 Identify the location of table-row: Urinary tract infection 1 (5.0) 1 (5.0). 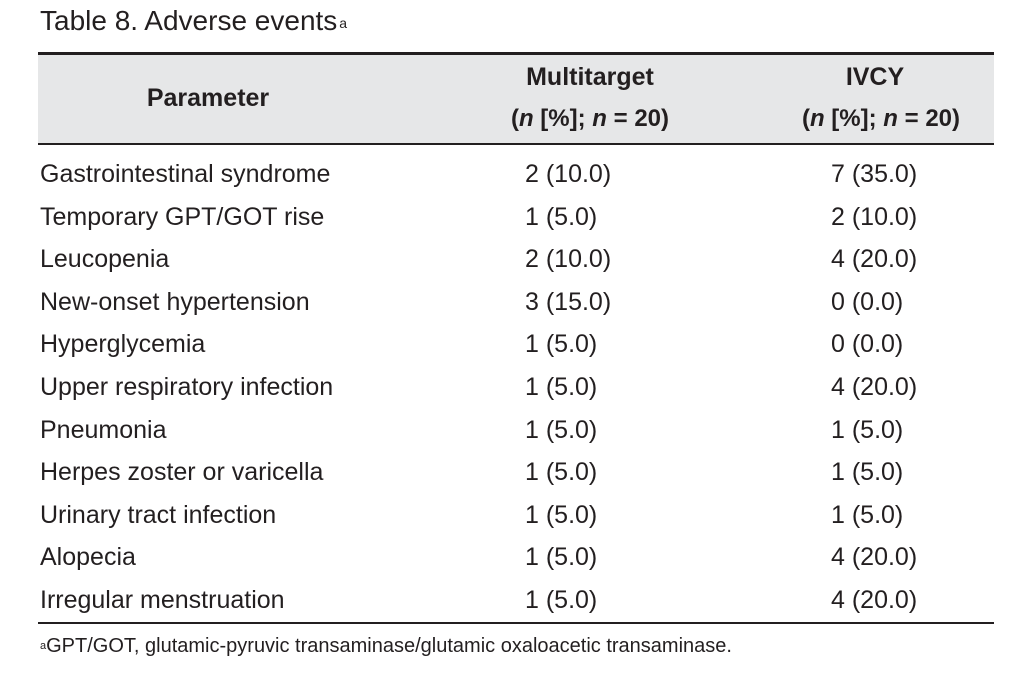
(516, 515).